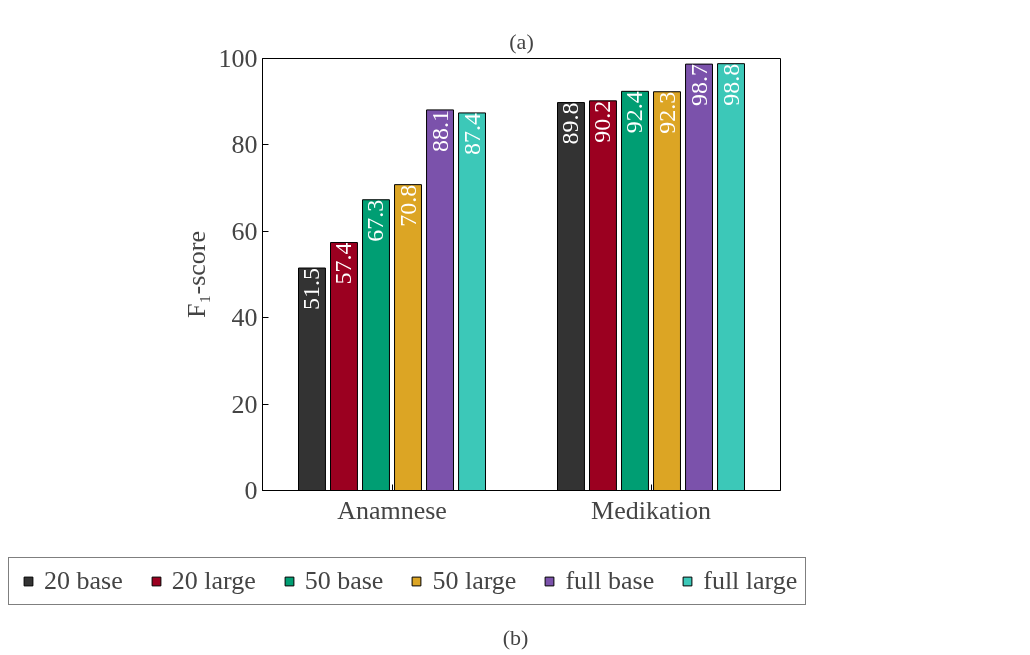 The width and height of the screenshot is (1030, 655). What do you see at coordinates (83, 581) in the screenshot?
I see `legend-label: 20 base` at bounding box center [83, 581].